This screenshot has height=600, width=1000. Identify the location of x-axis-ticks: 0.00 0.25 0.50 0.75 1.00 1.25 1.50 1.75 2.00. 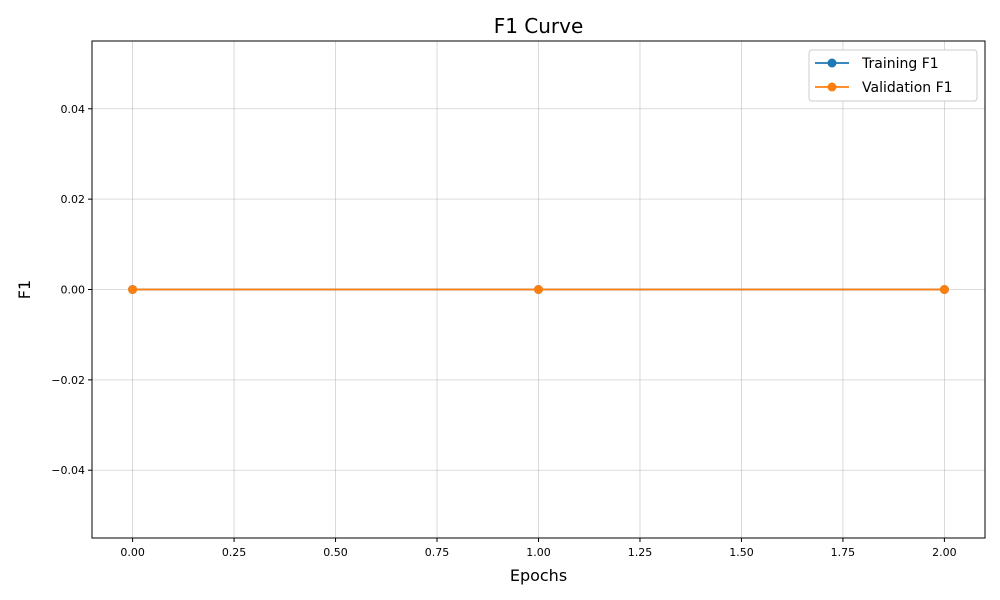
(538, 548).